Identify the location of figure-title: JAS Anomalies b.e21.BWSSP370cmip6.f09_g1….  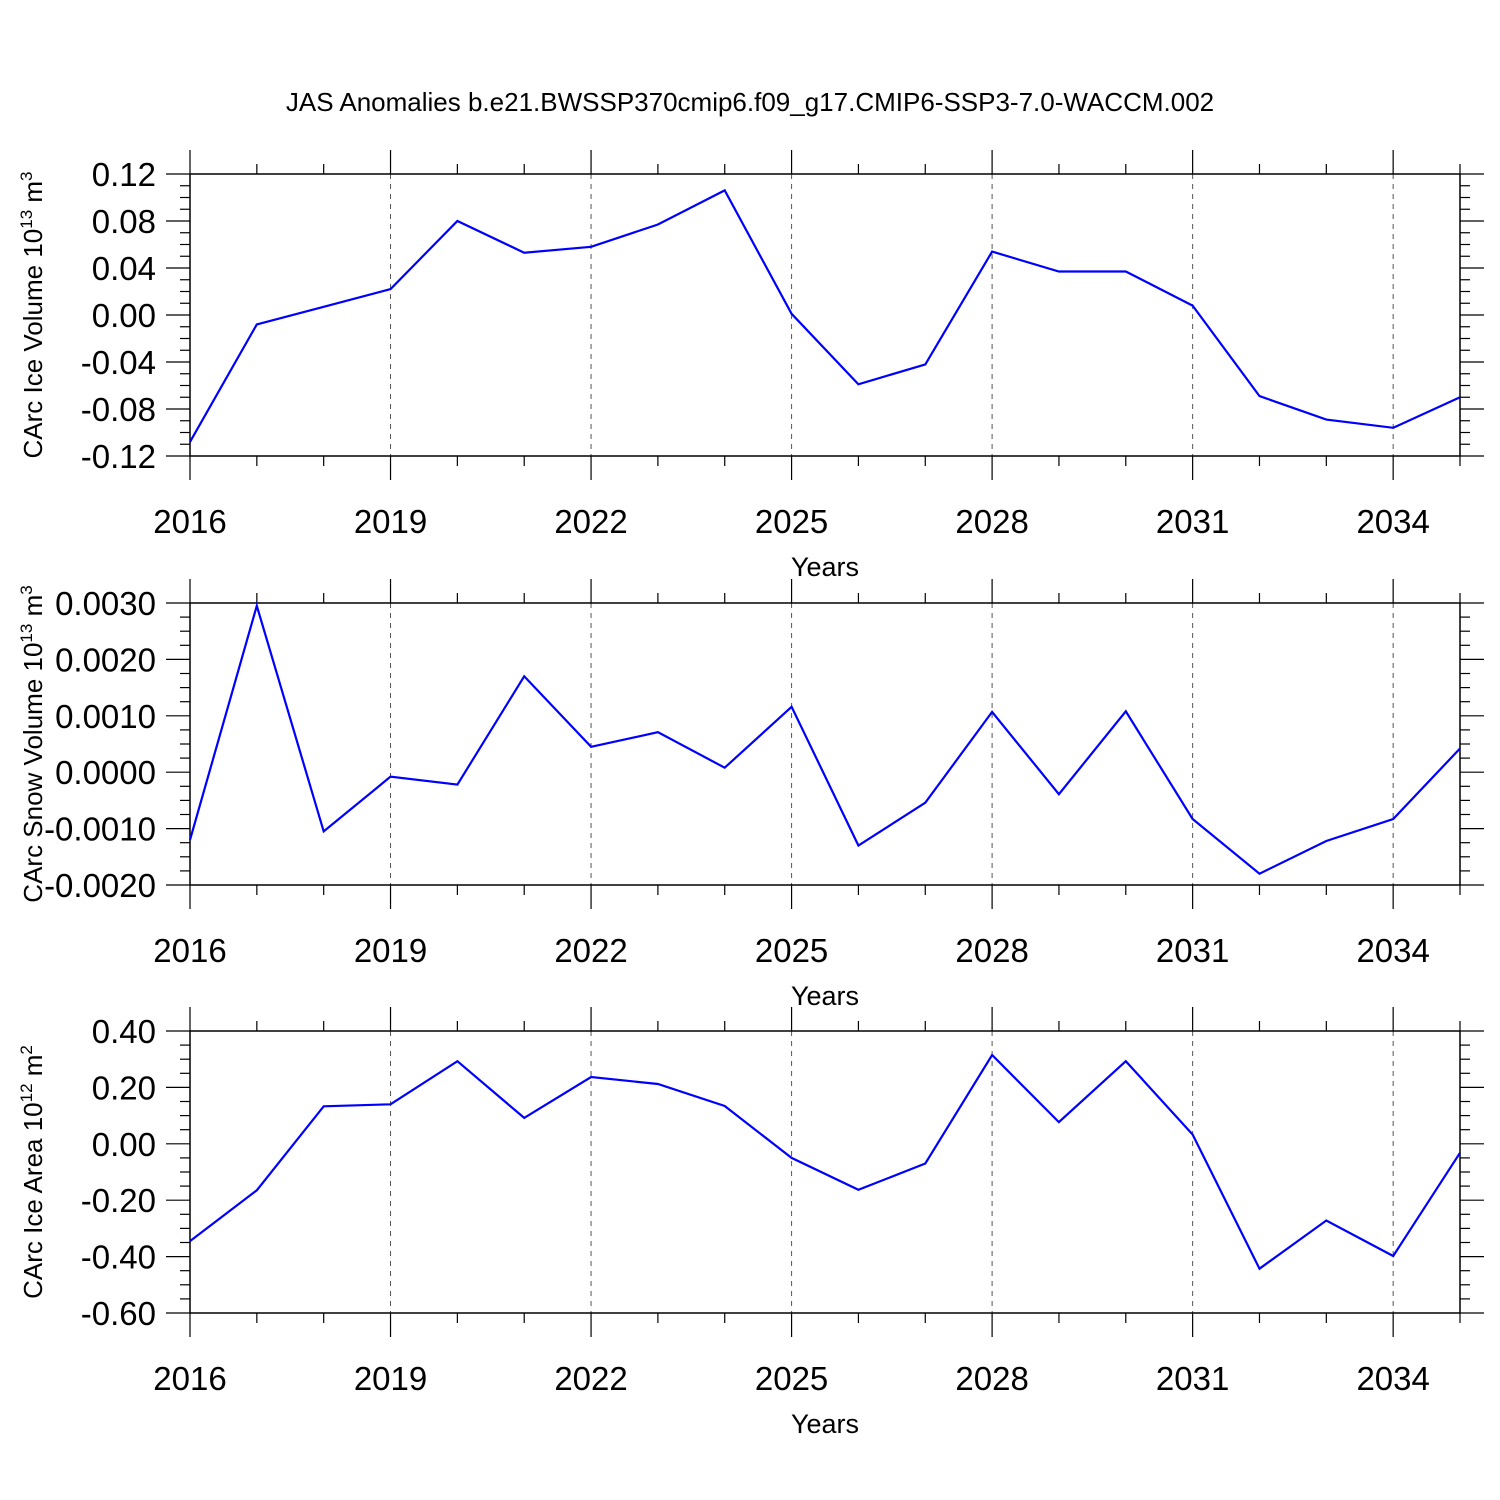
(750, 102).